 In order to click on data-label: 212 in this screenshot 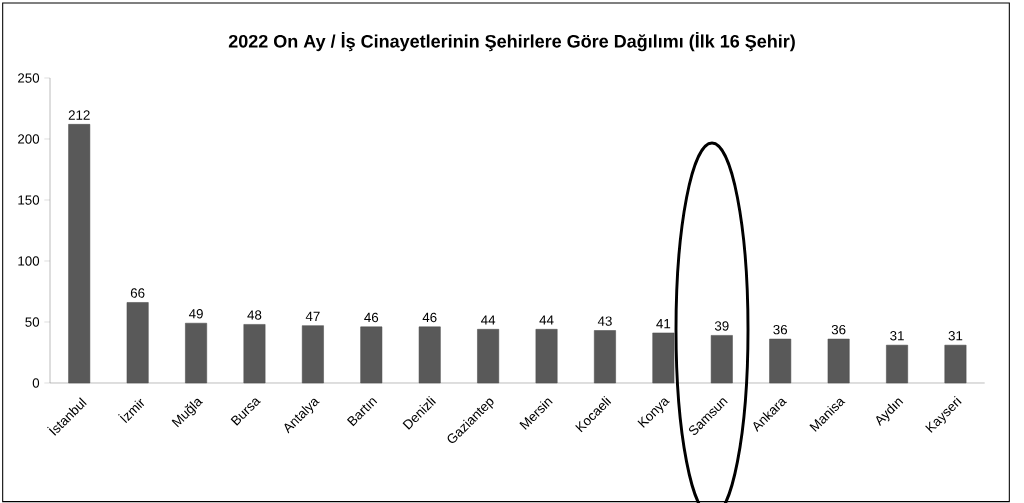, I will do `click(79, 115)`.